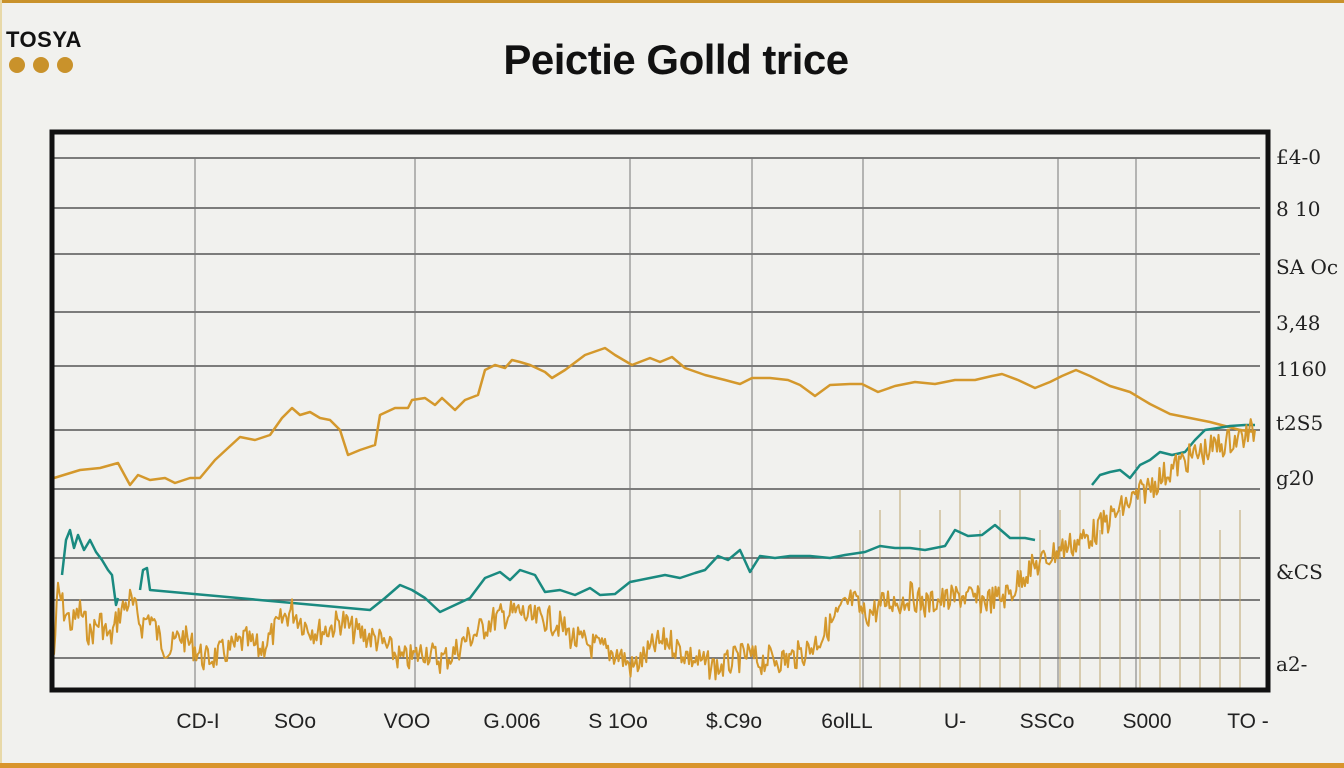 The width and height of the screenshot is (1344, 768). What do you see at coordinates (672, 1) in the screenshot?
I see `top-frame-border` at bounding box center [672, 1].